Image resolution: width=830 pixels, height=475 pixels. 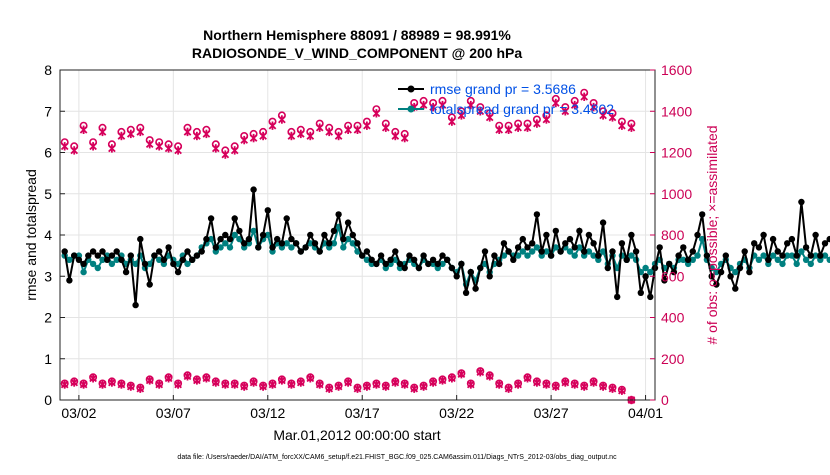 I want to click on y-axis-label-right: # of obs: o=possible; ×=assimilated, so click(x=712, y=234).